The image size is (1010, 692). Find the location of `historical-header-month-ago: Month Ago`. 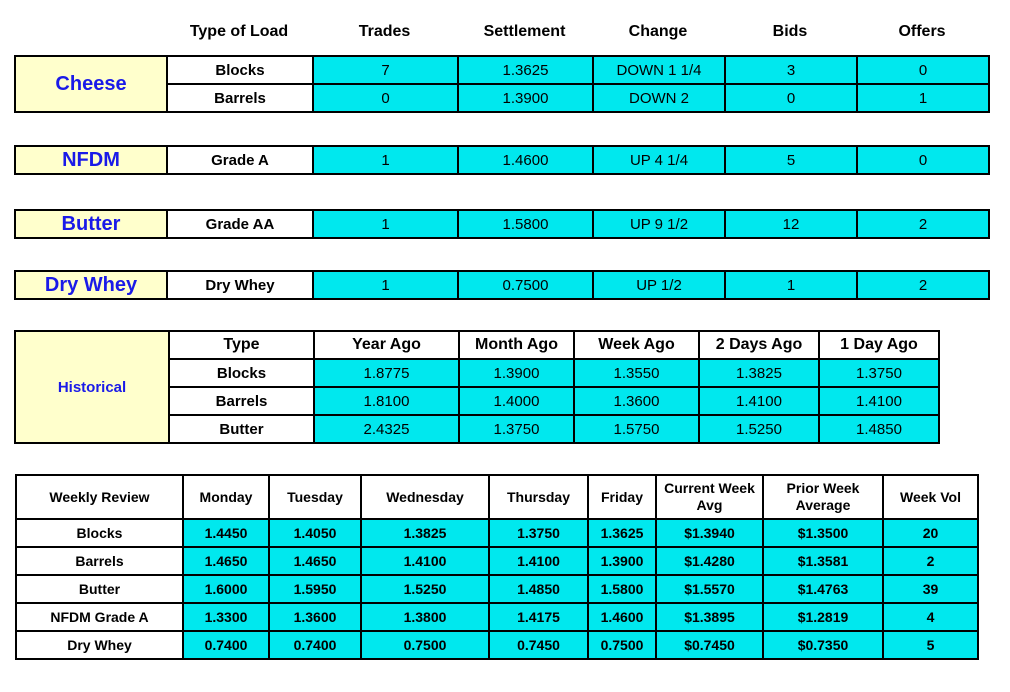

historical-header-month-ago: Month Ago is located at coordinates (516, 345).